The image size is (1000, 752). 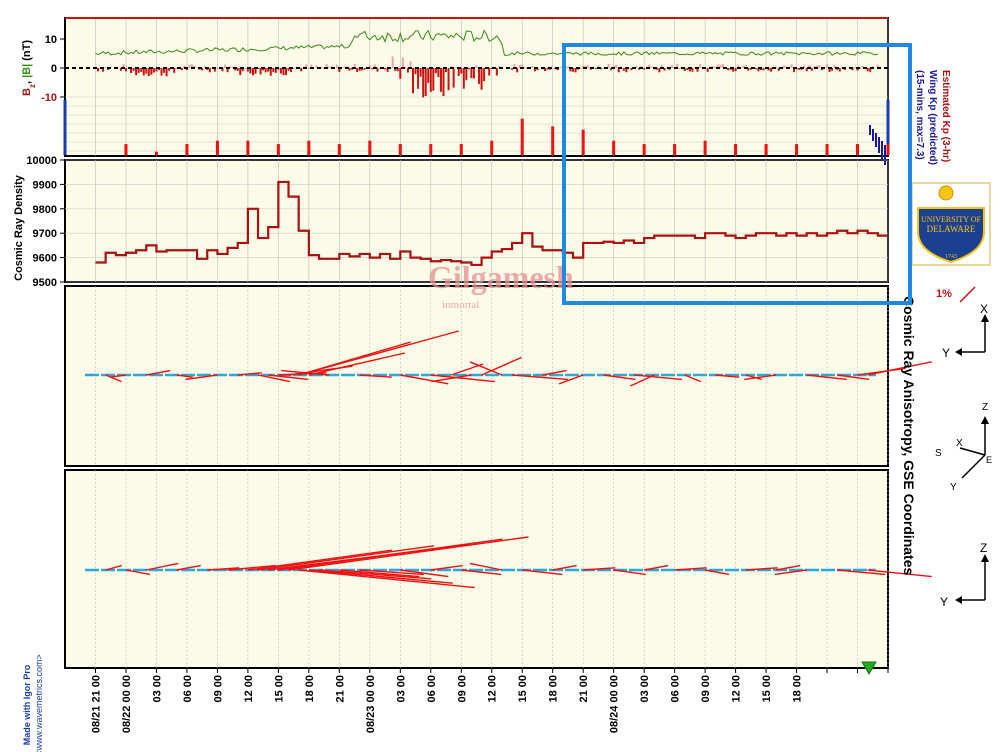 What do you see at coordinates (737, 174) in the screenshot?
I see `highlight-box` at bounding box center [737, 174].